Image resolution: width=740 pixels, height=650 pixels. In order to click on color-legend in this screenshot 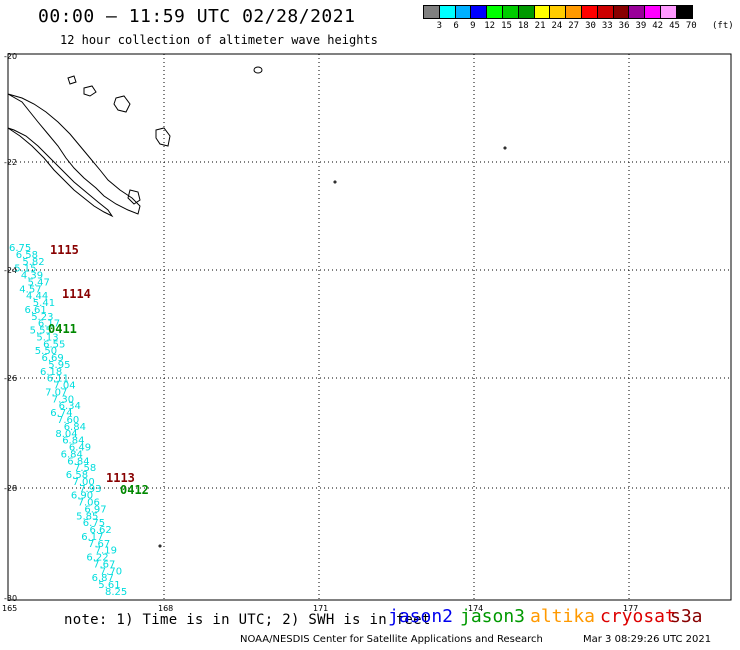, I will do `click(558, 12)`.